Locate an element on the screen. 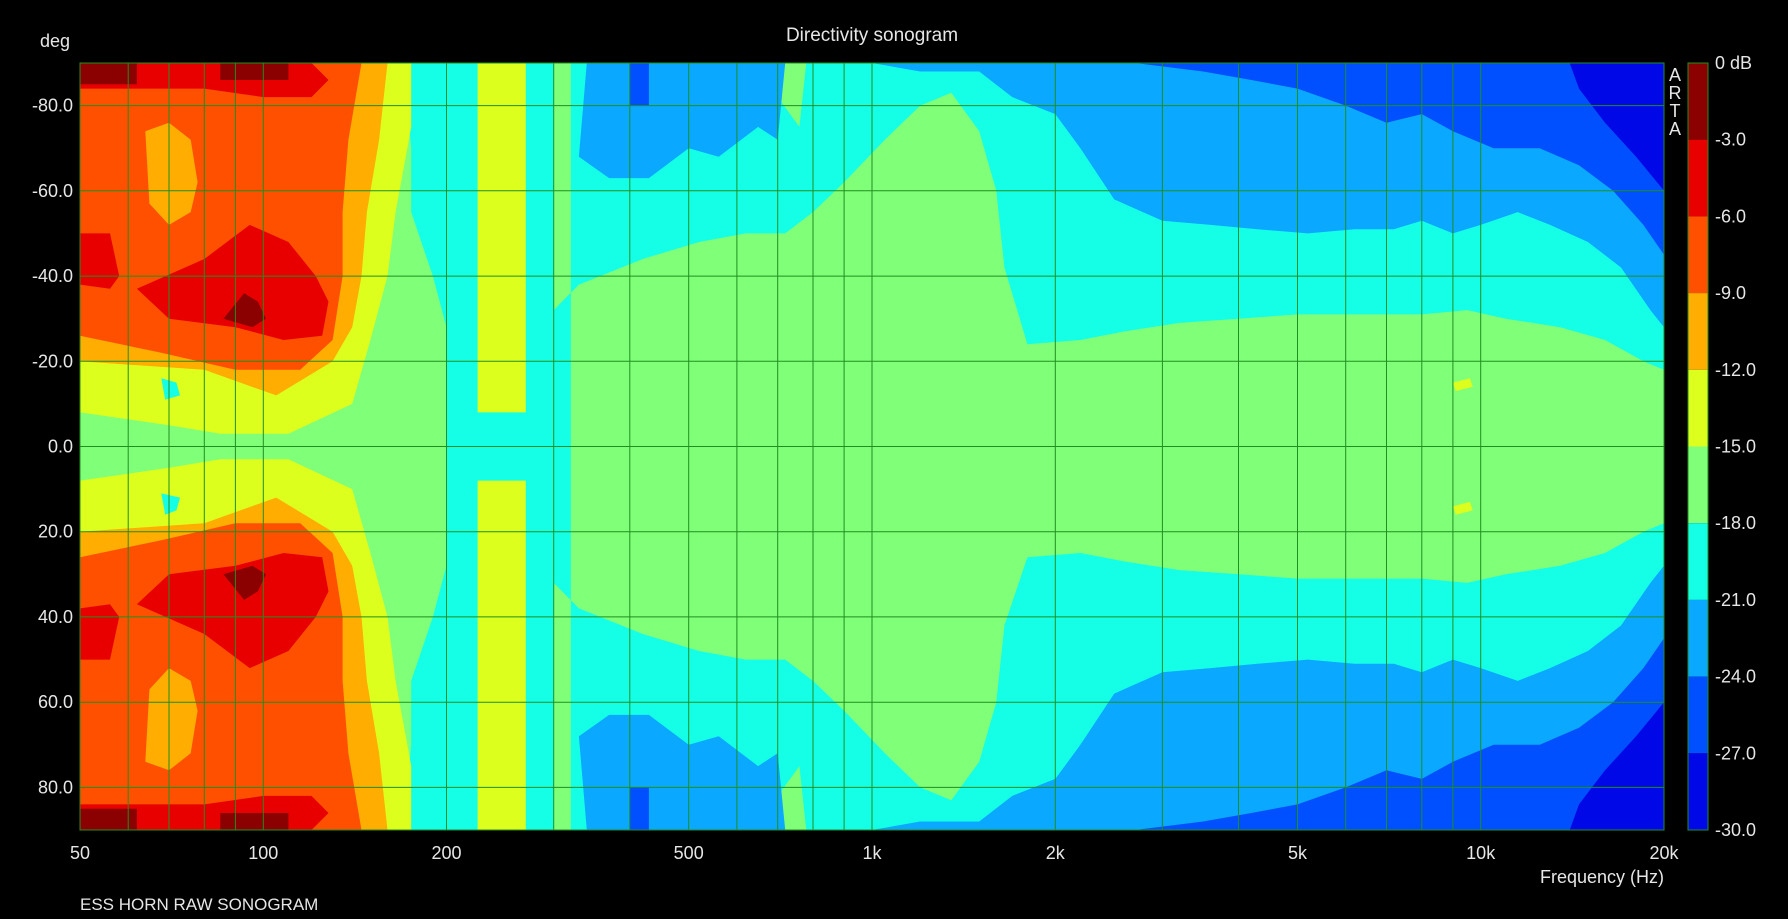  x-tick-label-5: 2k is located at coordinates (1056, 853).